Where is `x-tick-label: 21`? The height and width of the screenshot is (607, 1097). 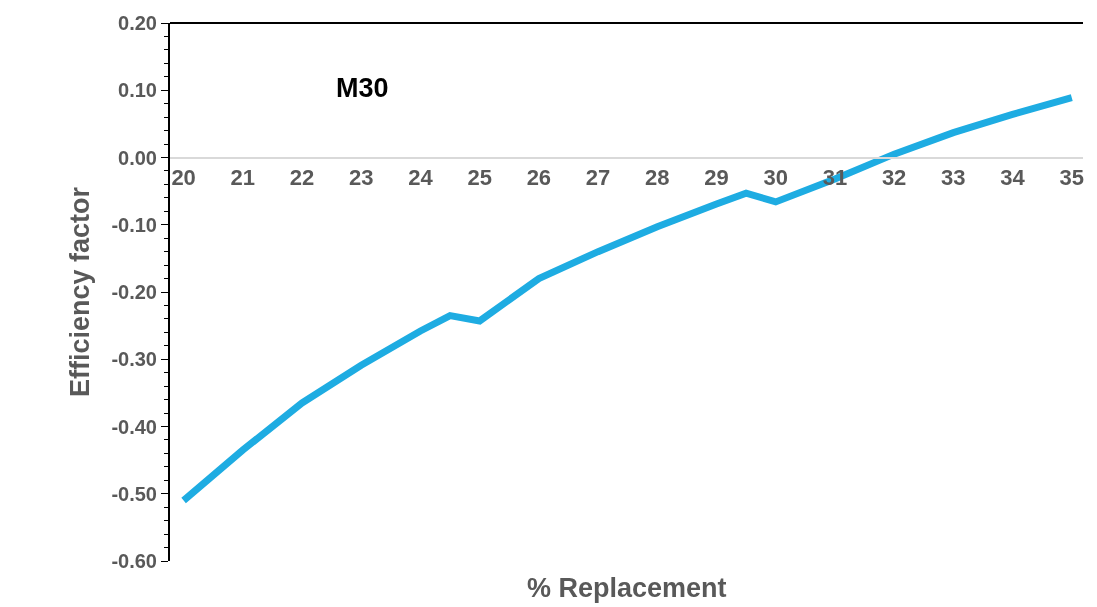
x-tick-label: 21 is located at coordinates (243, 177).